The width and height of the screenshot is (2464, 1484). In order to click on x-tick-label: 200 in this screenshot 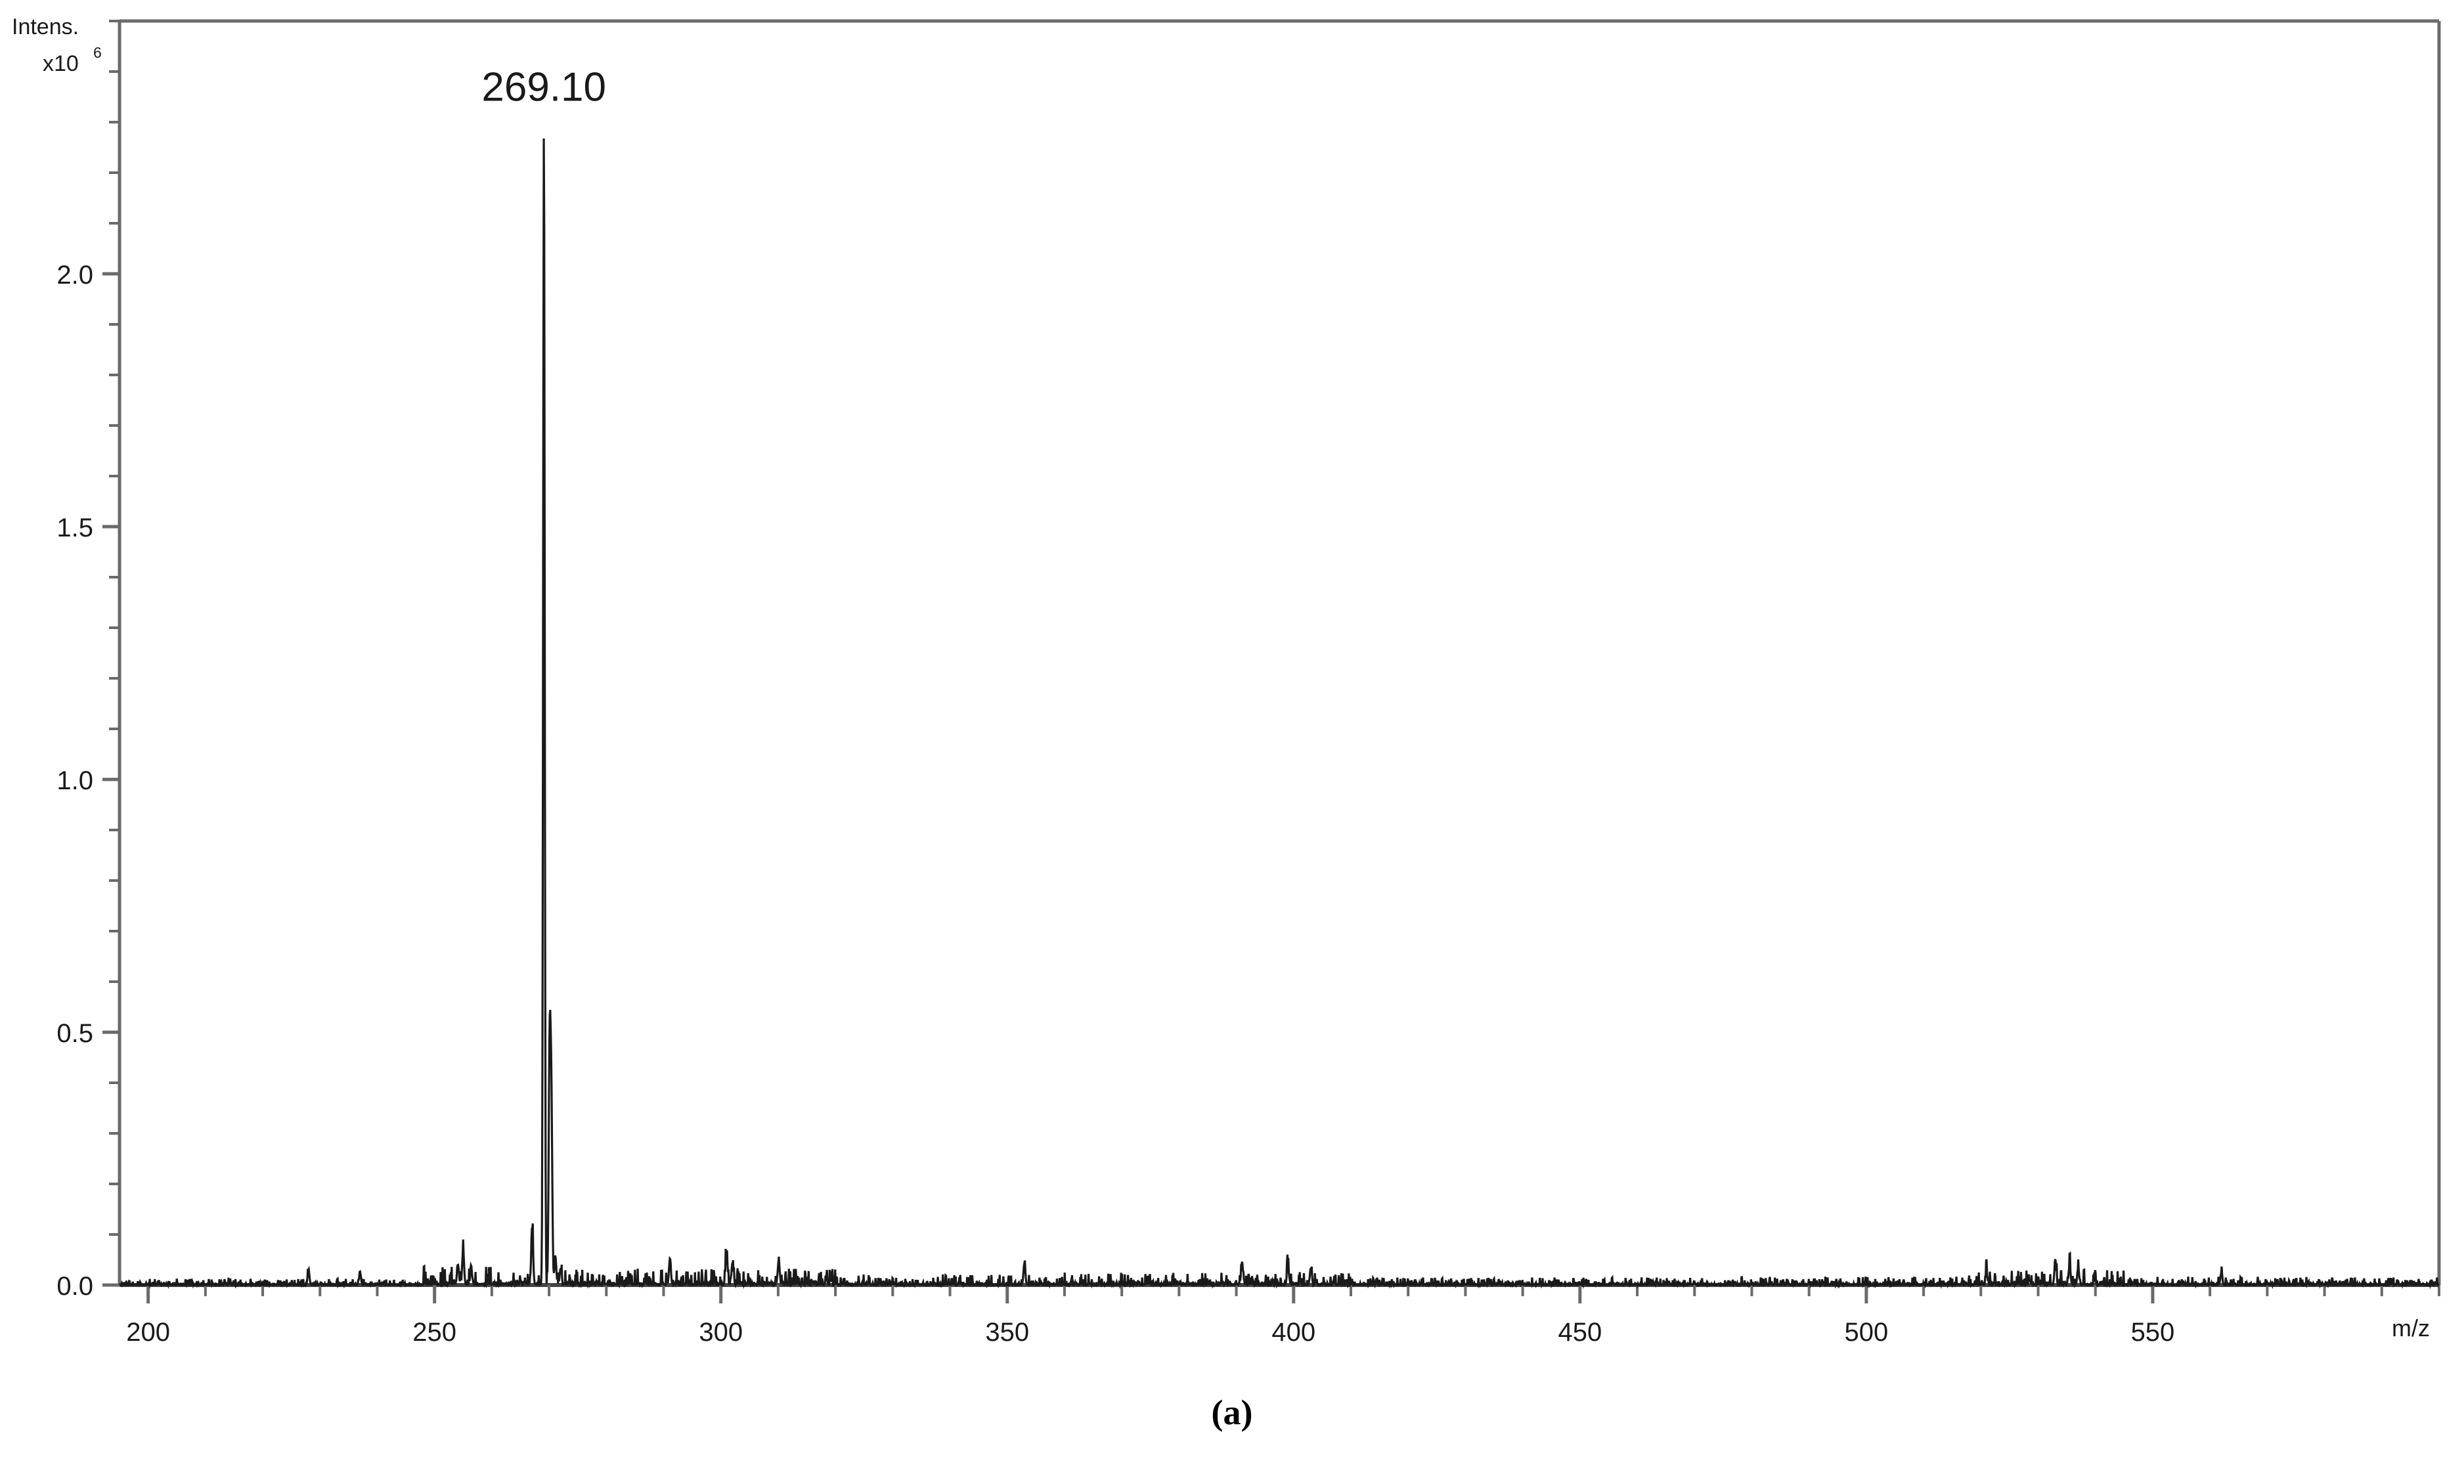, I will do `click(148, 1332)`.